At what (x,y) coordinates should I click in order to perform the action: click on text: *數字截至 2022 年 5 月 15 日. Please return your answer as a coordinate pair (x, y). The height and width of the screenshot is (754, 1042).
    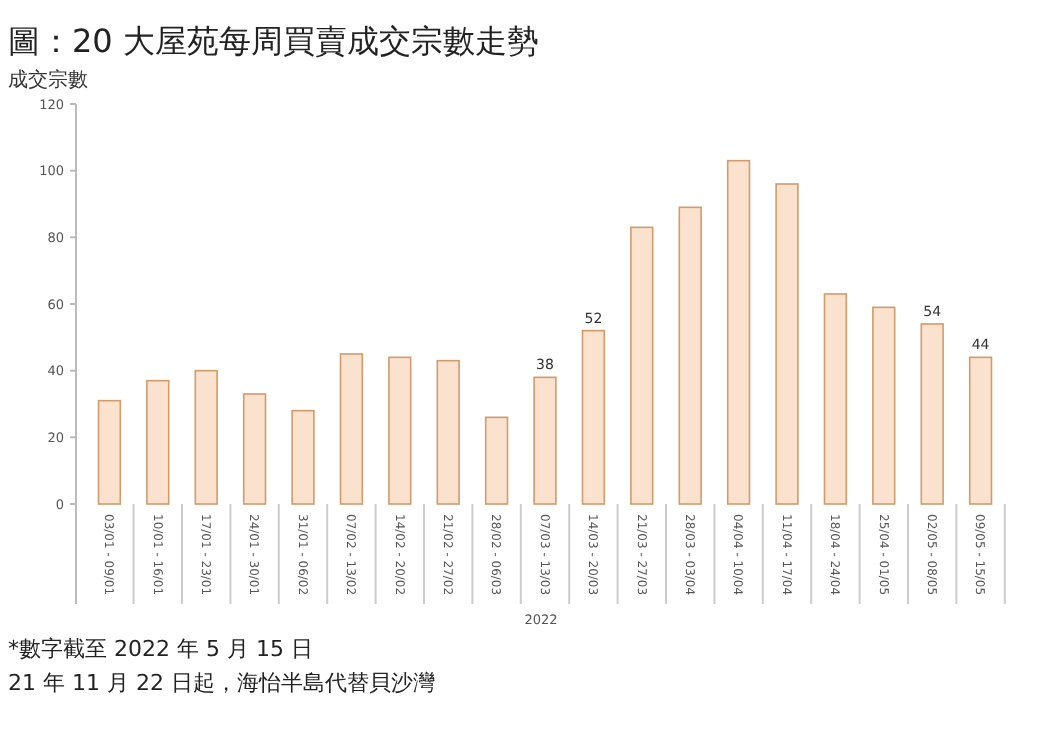
    Looking at the image, I should click on (160, 649).